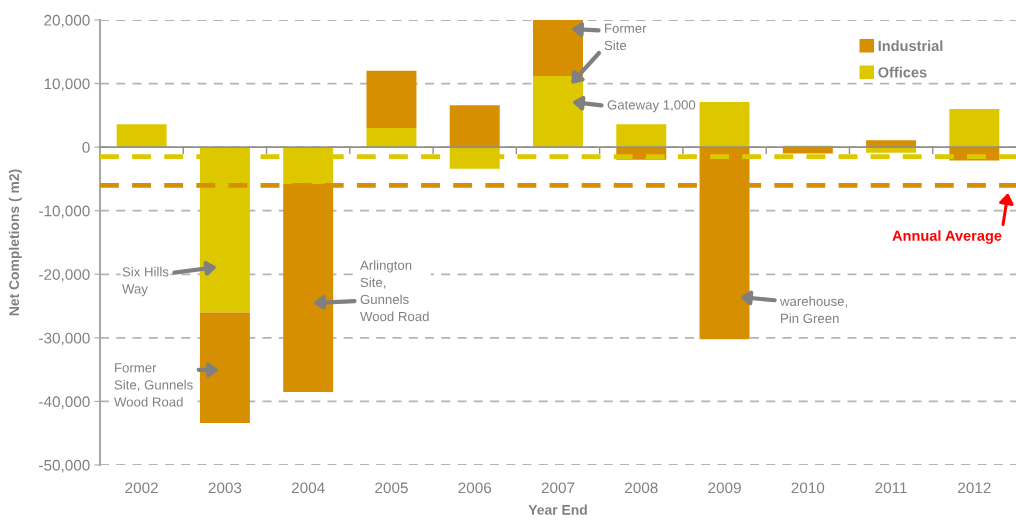 The image size is (1016, 525). Describe the element at coordinates (145, 281) in the screenshot. I see `annotation: Six Hills Way` at that location.